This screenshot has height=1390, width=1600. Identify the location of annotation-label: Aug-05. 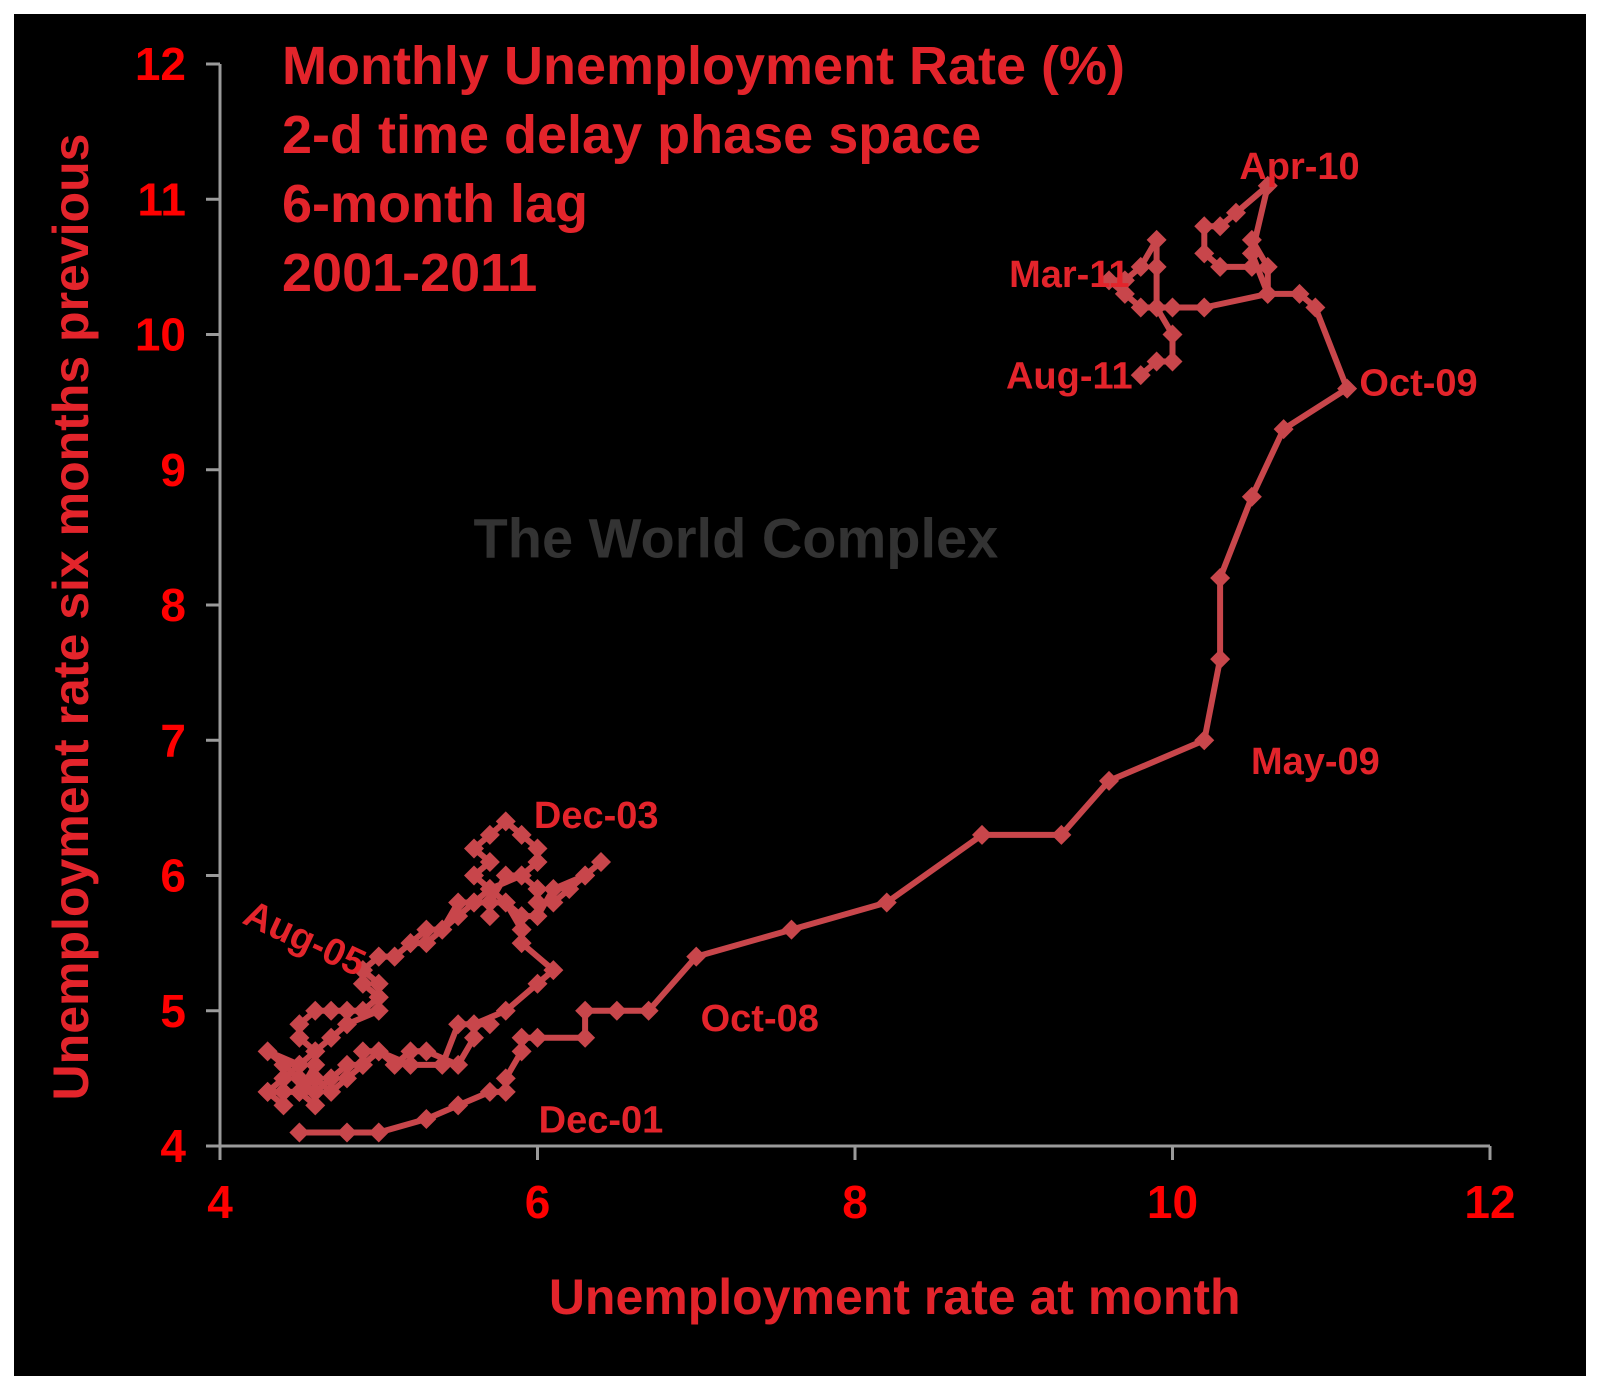
(304, 939).